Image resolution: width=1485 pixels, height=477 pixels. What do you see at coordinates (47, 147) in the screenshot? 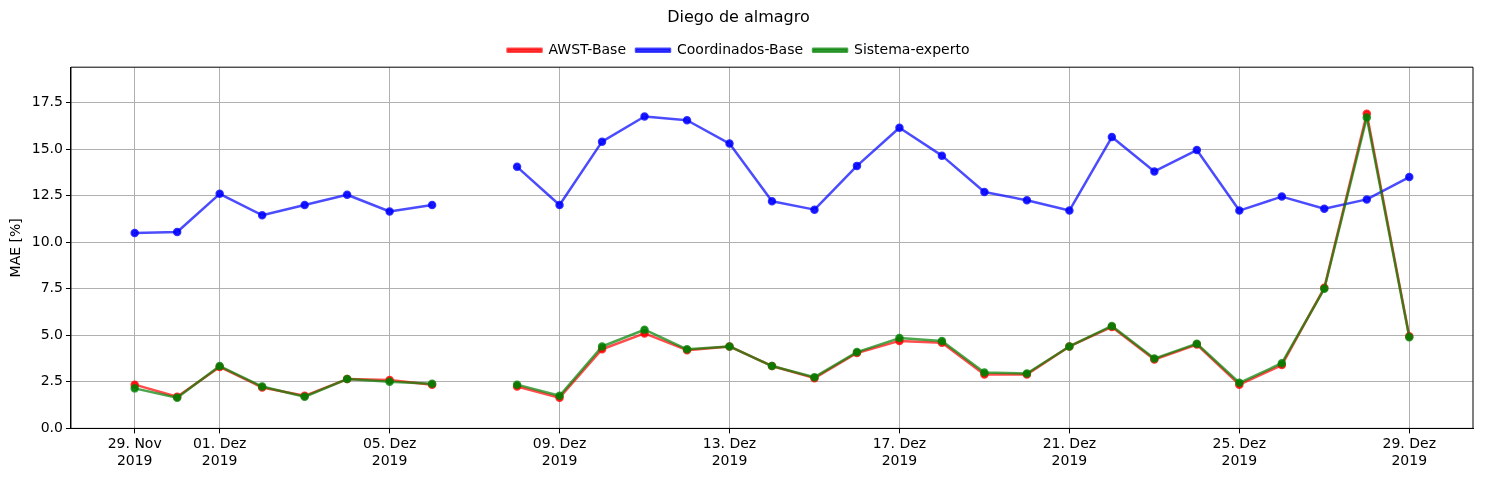
I see `y-tick-label: 15.0` at bounding box center [47, 147].